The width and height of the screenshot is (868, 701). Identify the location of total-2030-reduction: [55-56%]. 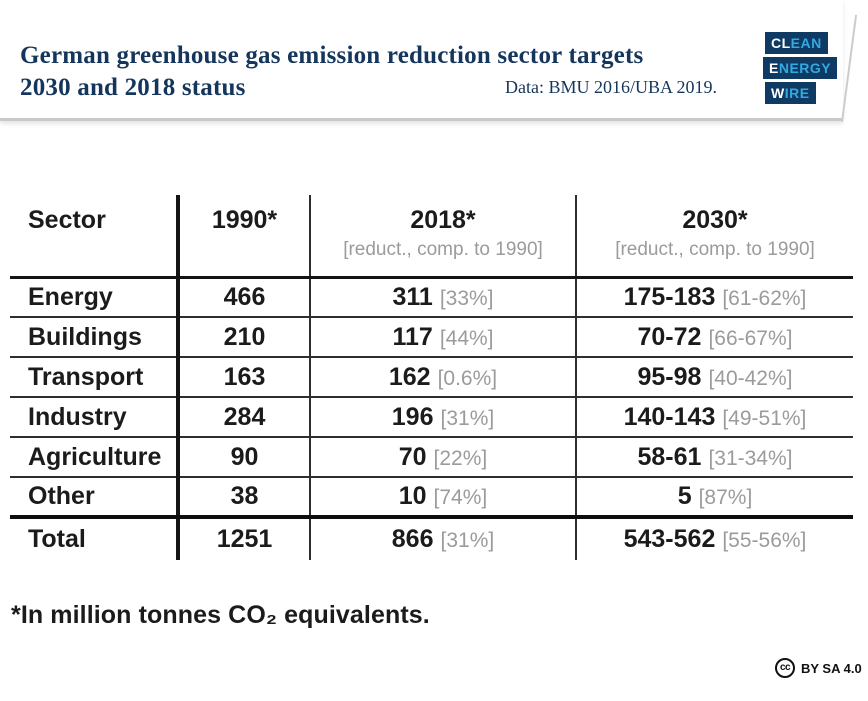
(764, 540).